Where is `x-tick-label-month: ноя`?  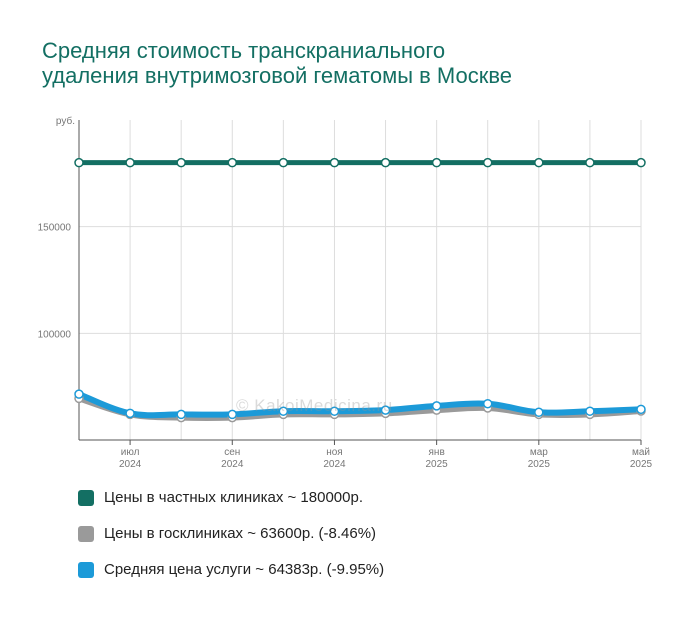 x-tick-label-month: ноя is located at coordinates (334, 452).